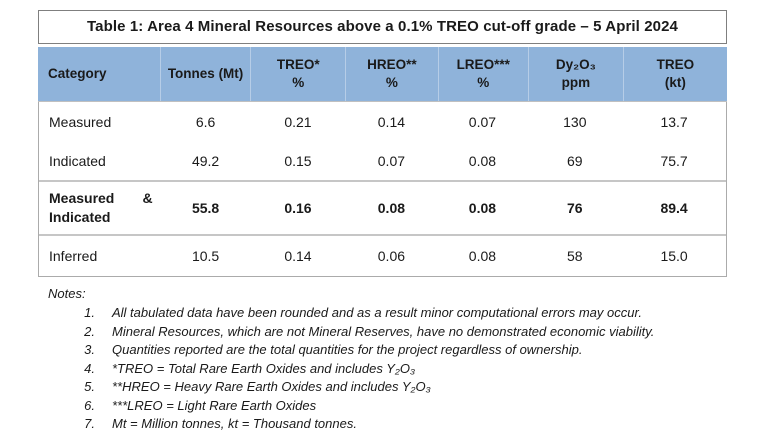 This screenshot has height=432, width=768. Describe the element at coordinates (482, 74) in the screenshot. I see `column-header-lreo-pct: LREO***%` at that location.